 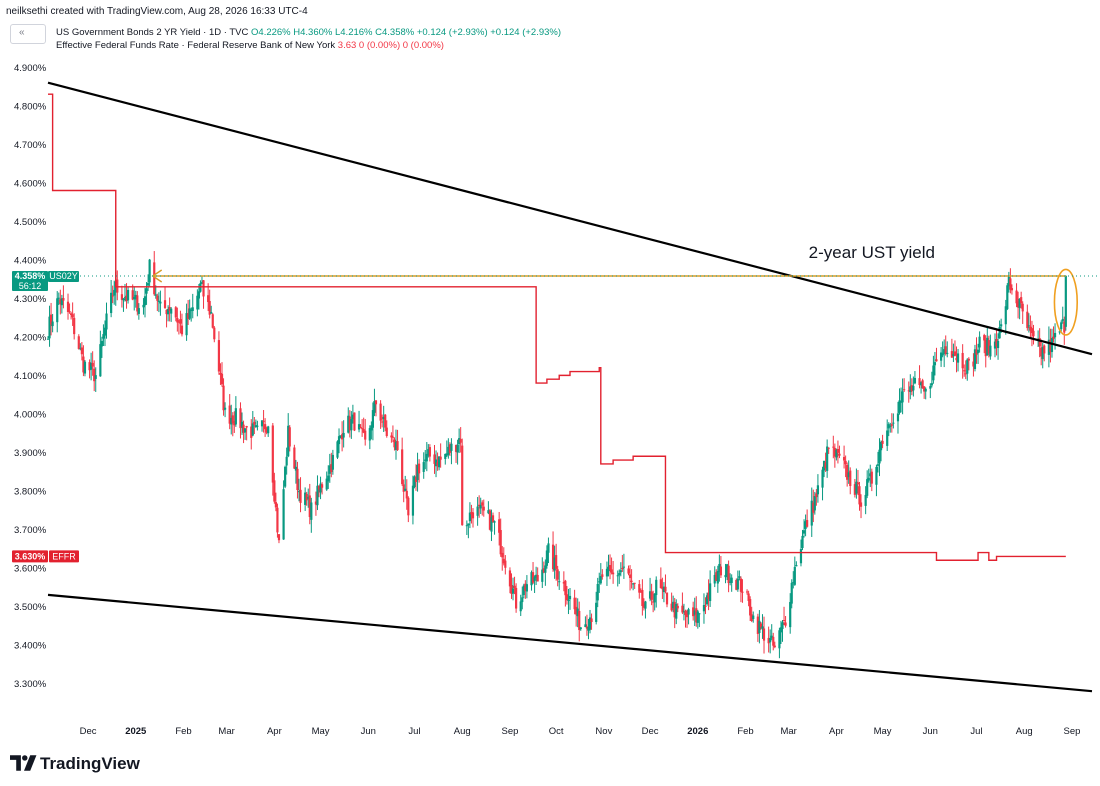 I want to click on collapse-legend-button: «, so click(x=28, y=34).